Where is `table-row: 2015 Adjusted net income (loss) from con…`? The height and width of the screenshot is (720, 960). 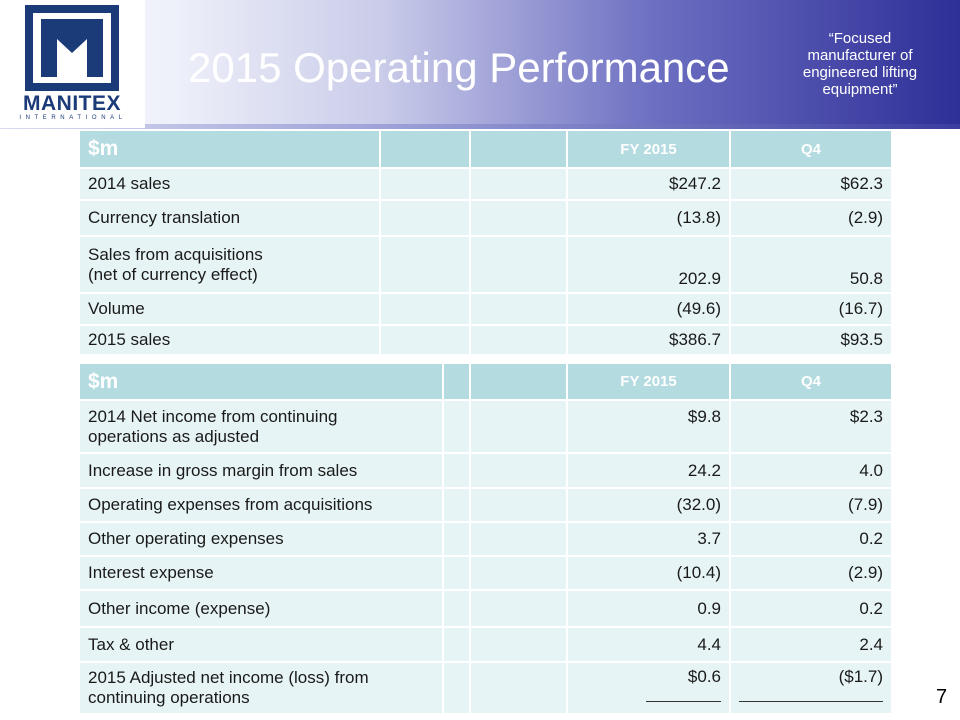
table-row: 2015 Adjusted net income (loss) from con… is located at coordinates (486, 688).